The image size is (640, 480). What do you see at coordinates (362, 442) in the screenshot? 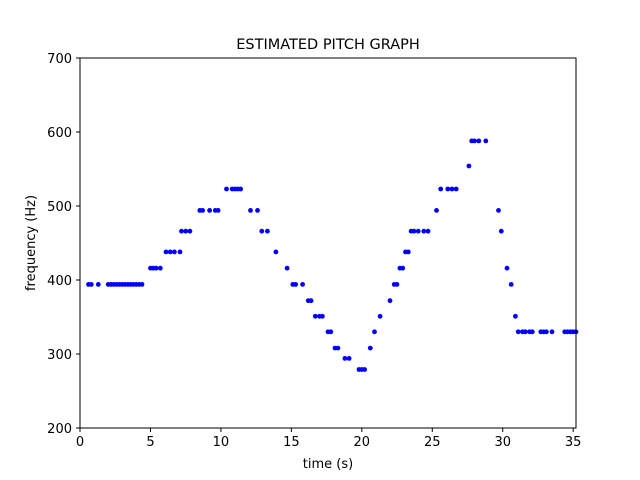
I see `x-tick-label: 20` at bounding box center [362, 442].